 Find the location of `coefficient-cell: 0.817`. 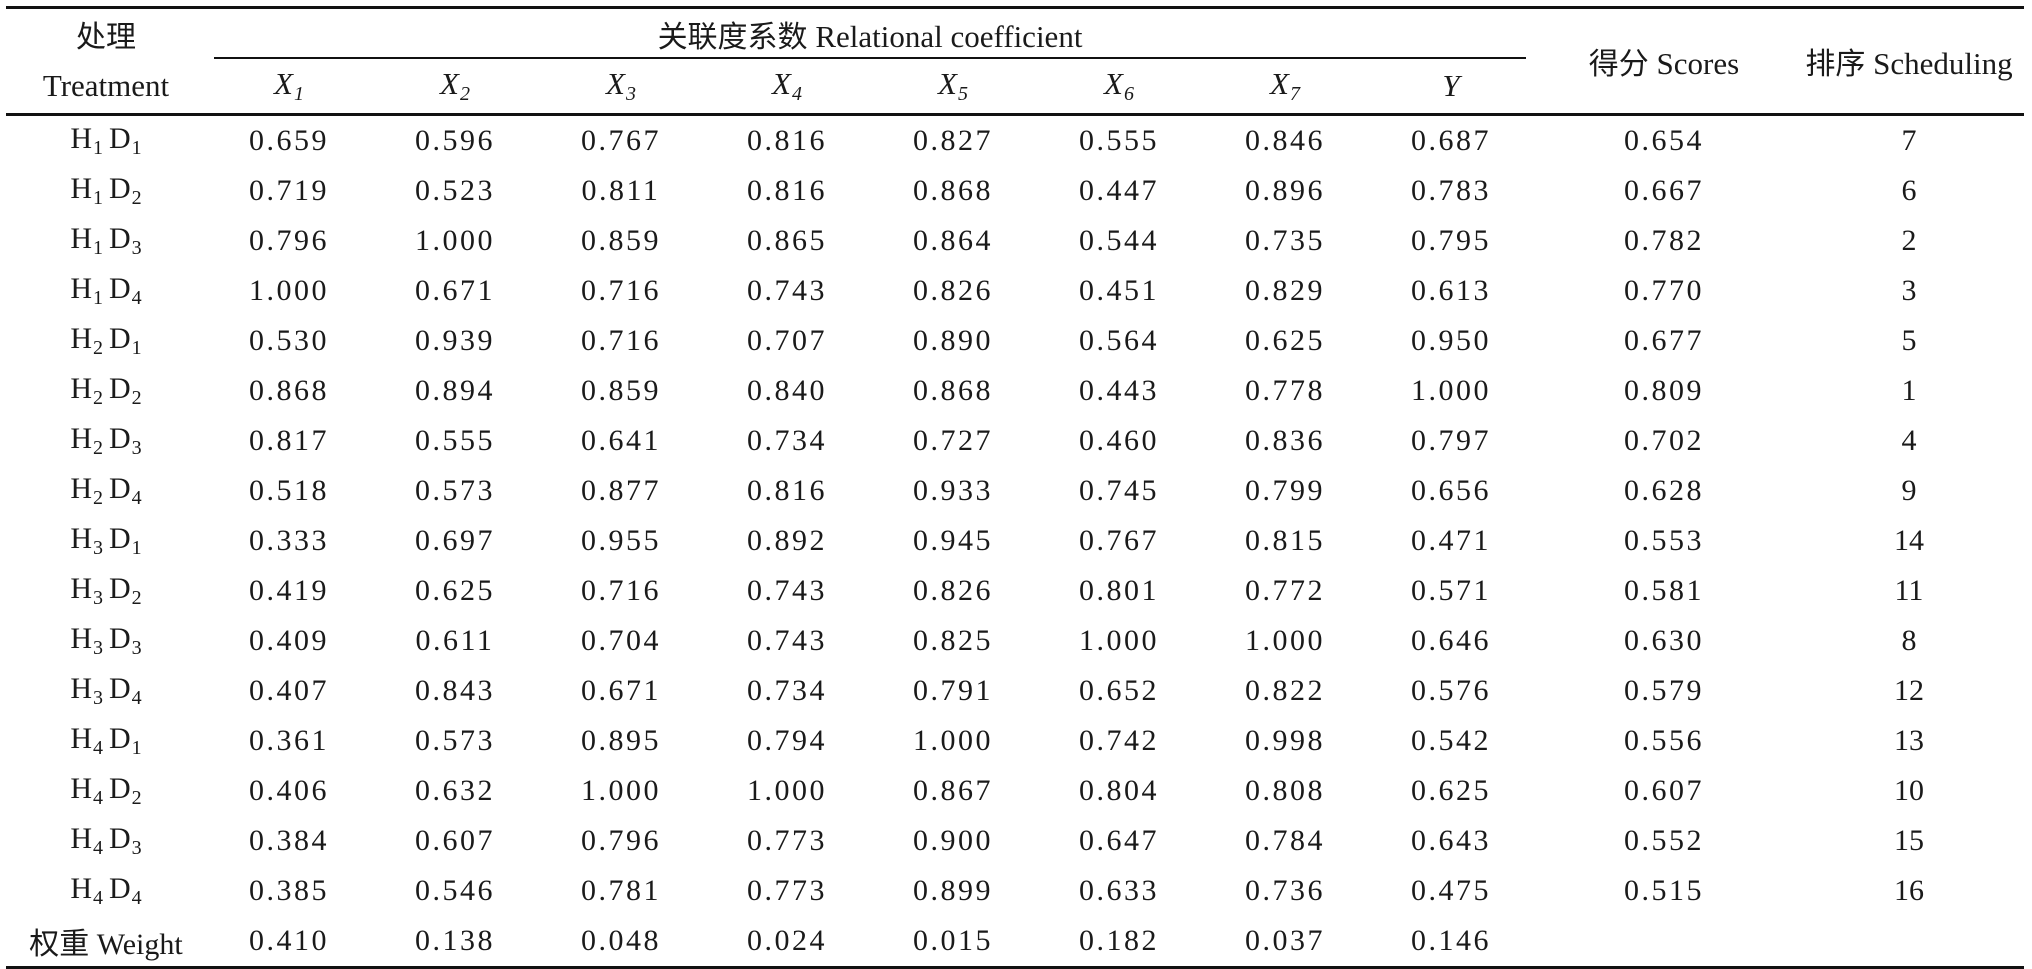

coefficient-cell: 0.817 is located at coordinates (289, 440).